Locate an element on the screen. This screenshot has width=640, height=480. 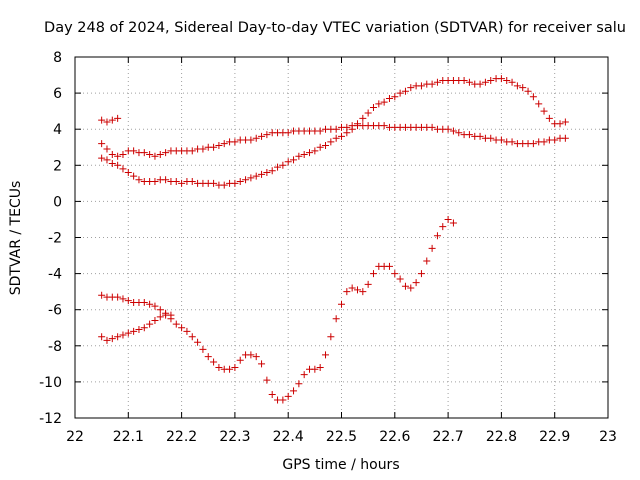
y-tick-label: -6 is located at coordinates (55, 311).